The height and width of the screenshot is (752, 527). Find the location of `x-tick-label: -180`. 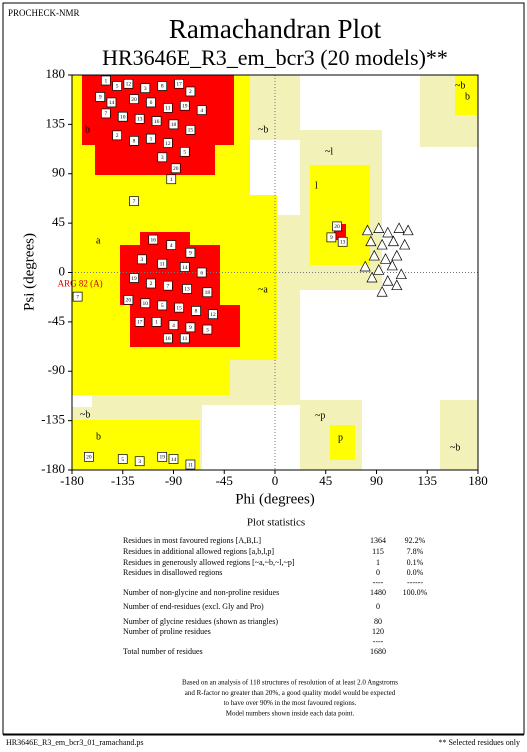

x-tick-label: -180 is located at coordinates (72, 480).